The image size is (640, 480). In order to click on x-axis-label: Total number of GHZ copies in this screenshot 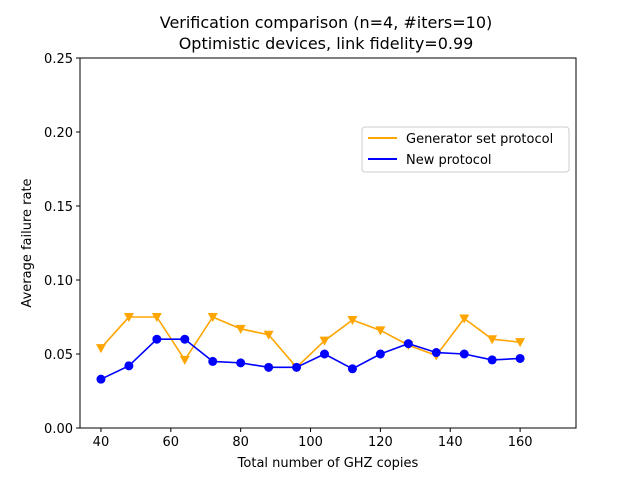, I will do `click(328, 463)`.